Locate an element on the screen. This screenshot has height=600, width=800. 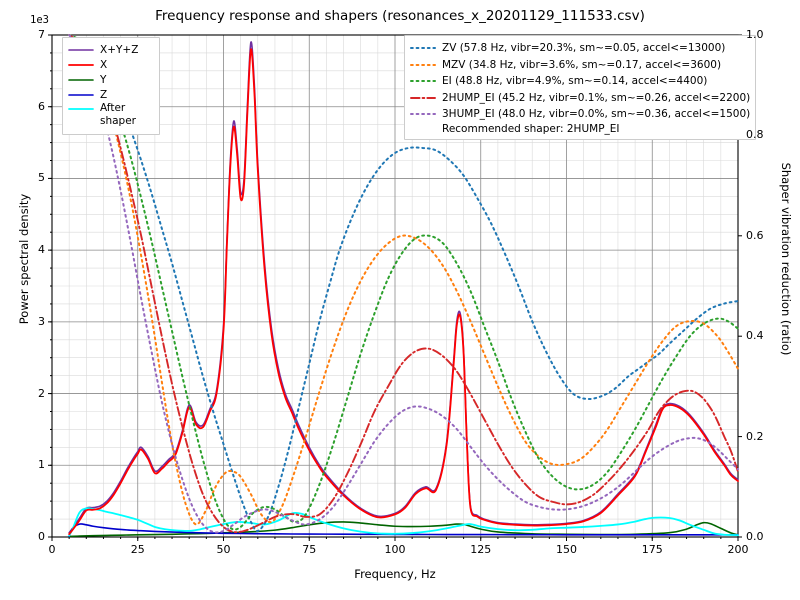
y-tick-label-right: 0.2 is located at coordinates (755, 436).